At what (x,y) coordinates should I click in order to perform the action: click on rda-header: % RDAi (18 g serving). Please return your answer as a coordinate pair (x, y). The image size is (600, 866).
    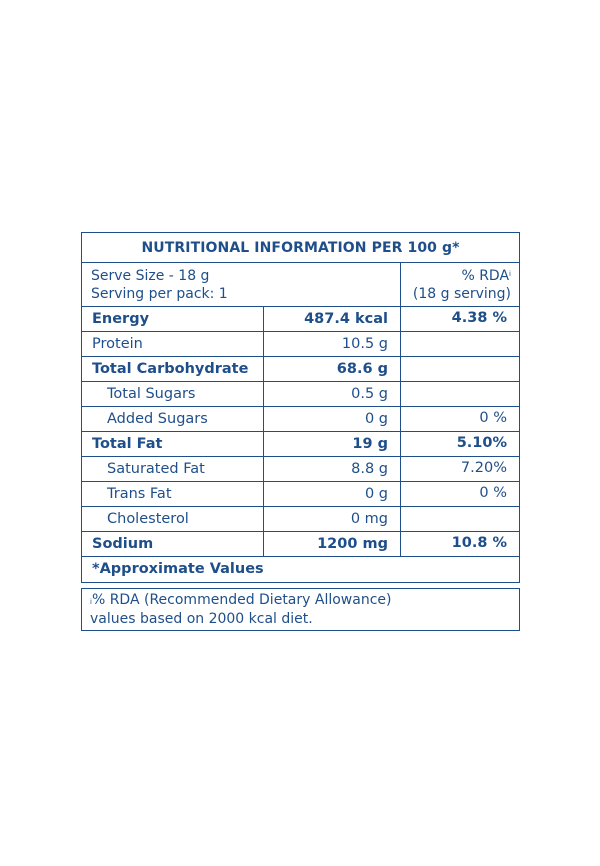
    Looking at the image, I should click on (460, 284).